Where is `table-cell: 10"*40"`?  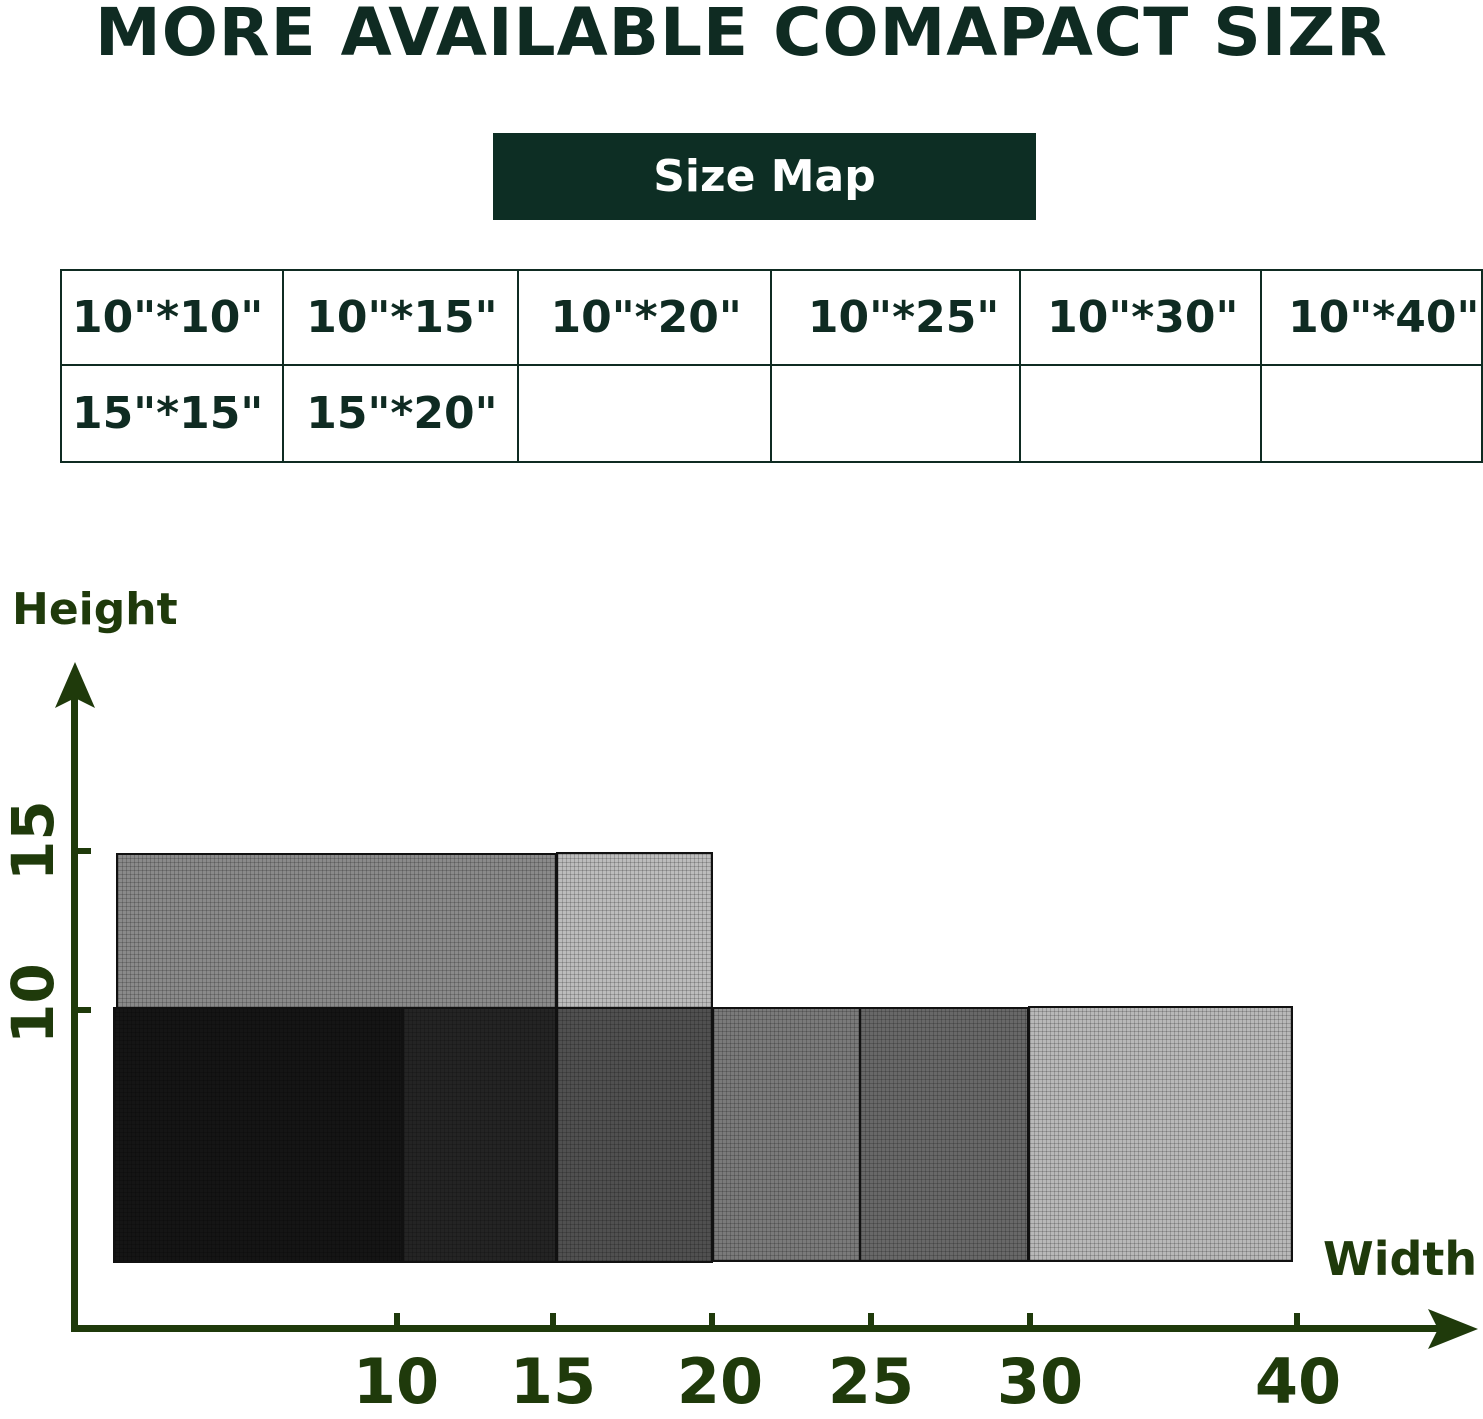 table-cell: 10"*40" is located at coordinates (1371, 317).